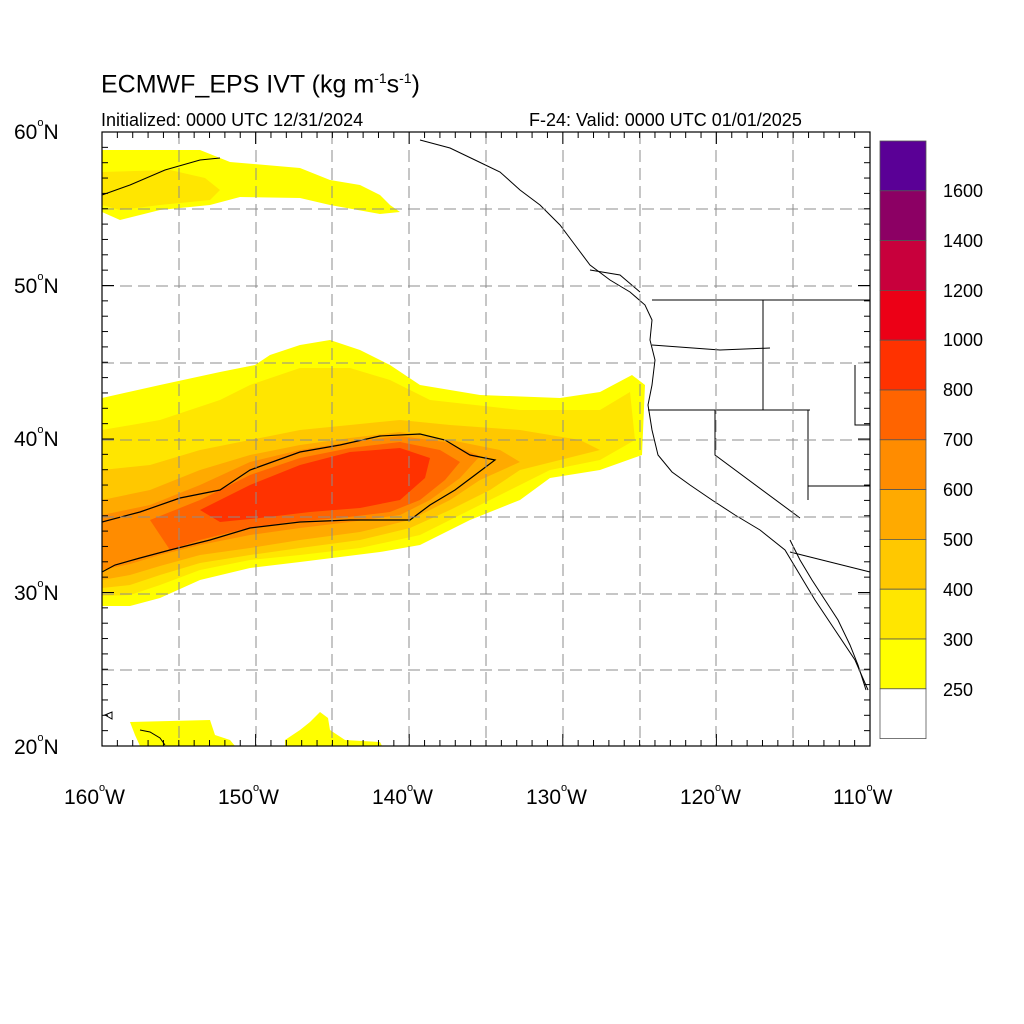  What do you see at coordinates (958, 390) in the screenshot?
I see `colorbar-label-800: 800` at bounding box center [958, 390].